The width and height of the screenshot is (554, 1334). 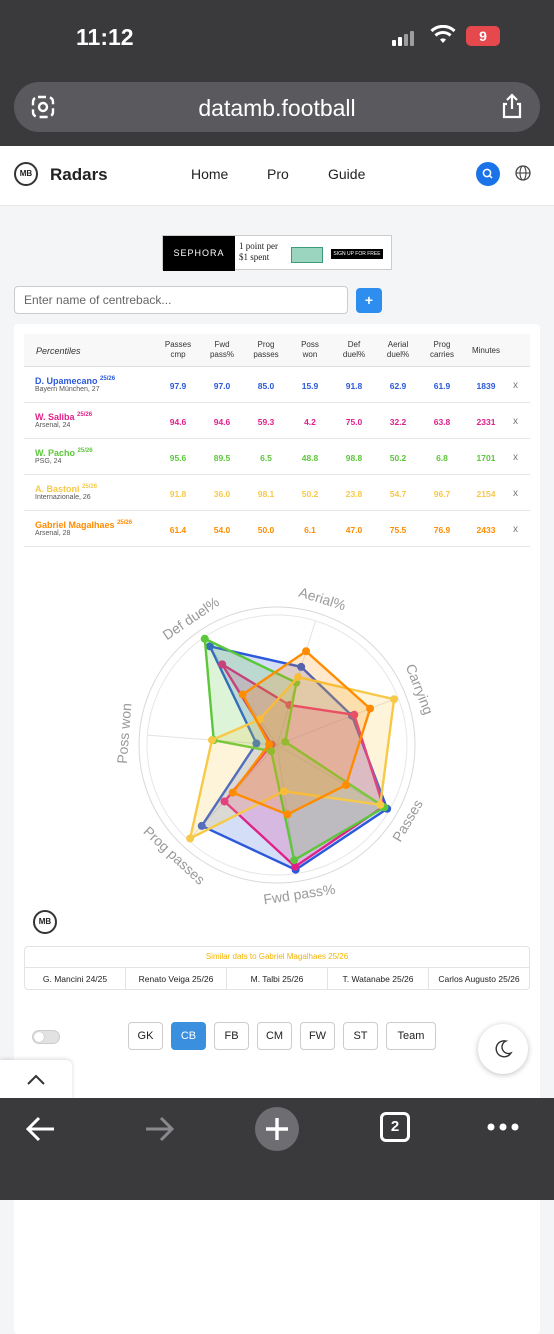 I want to click on table-cell: 54.7, so click(x=398, y=494).